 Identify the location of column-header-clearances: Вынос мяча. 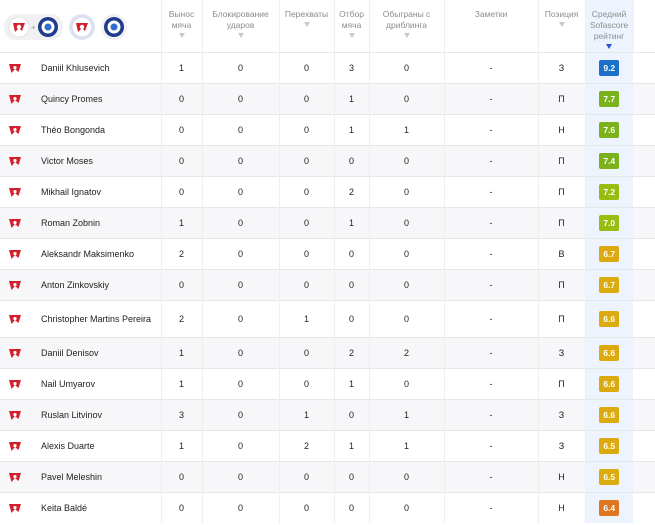
(182, 26).